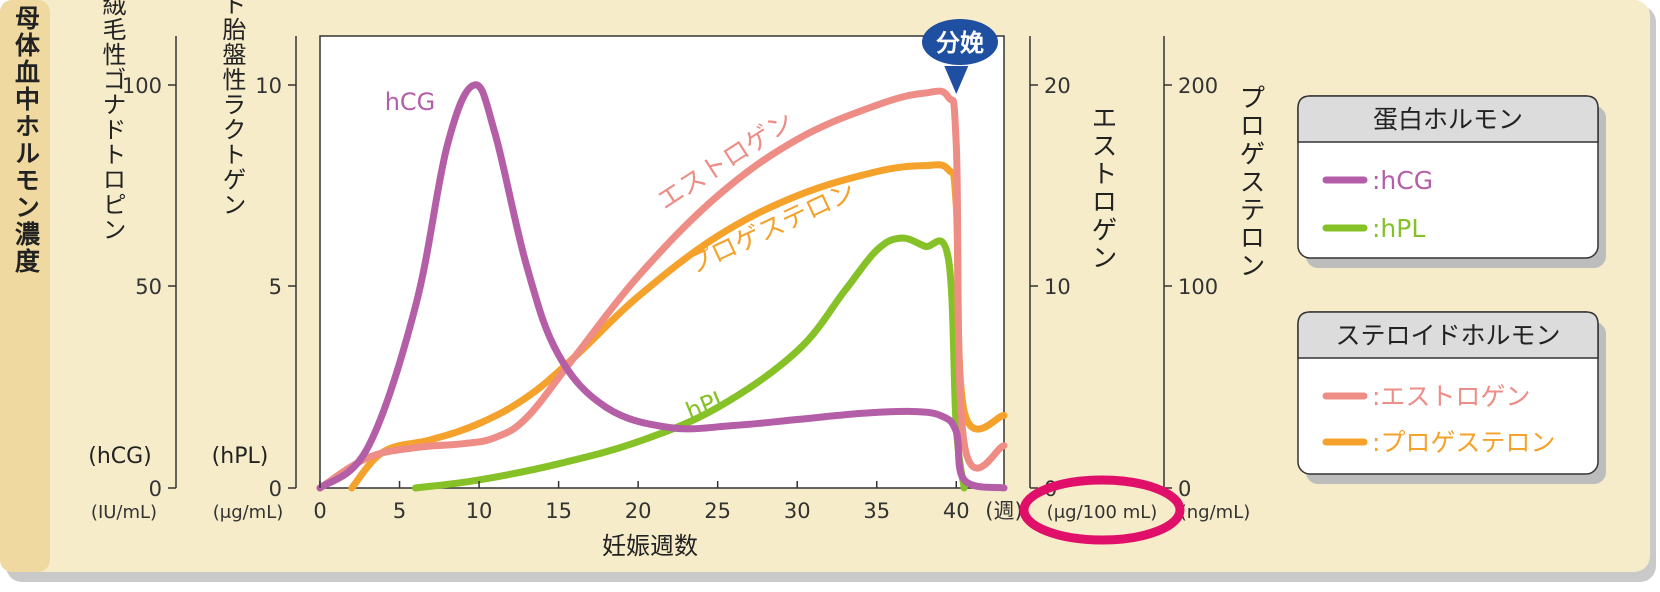 The width and height of the screenshot is (1660, 592). Describe the element at coordinates (638, 511) in the screenshot. I see `x-tick-label: 20` at that location.